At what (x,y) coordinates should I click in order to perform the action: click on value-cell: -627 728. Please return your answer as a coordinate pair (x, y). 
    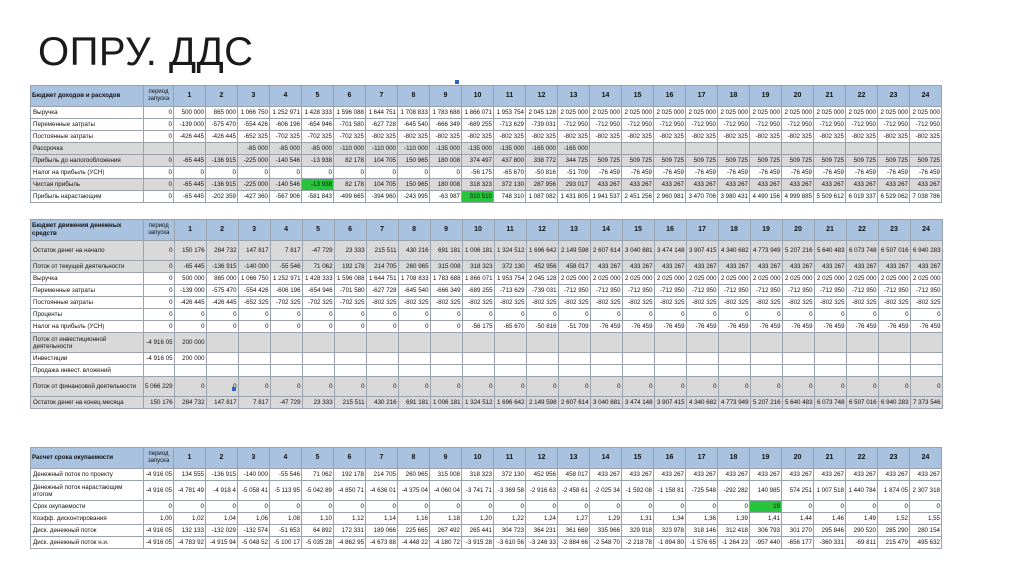
    Looking at the image, I should click on (382, 290).